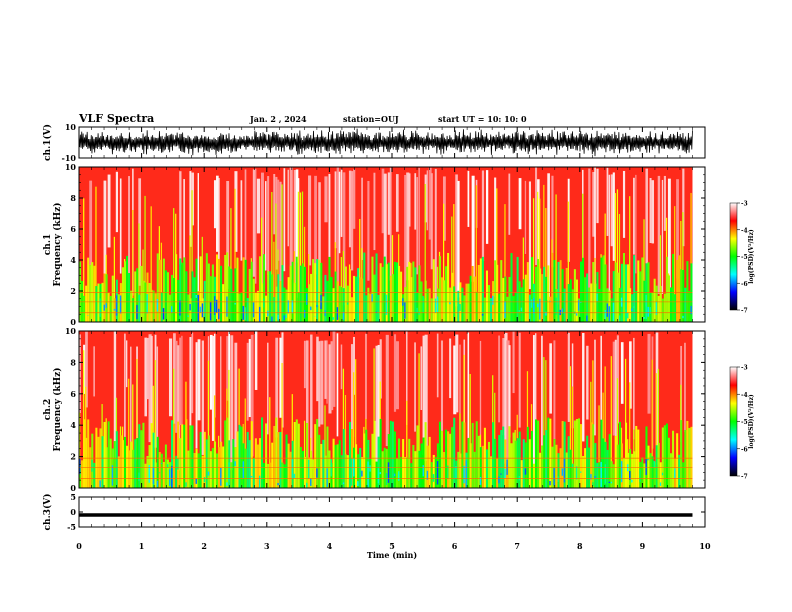 This screenshot has width=792, height=612. I want to click on x-tick-label: 9, so click(643, 546).